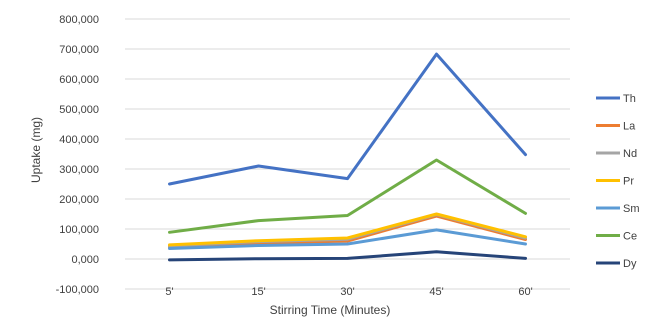 The height and width of the screenshot is (331, 655). Describe the element at coordinates (630, 237) in the screenshot. I see `legend-label: Ce` at that location.